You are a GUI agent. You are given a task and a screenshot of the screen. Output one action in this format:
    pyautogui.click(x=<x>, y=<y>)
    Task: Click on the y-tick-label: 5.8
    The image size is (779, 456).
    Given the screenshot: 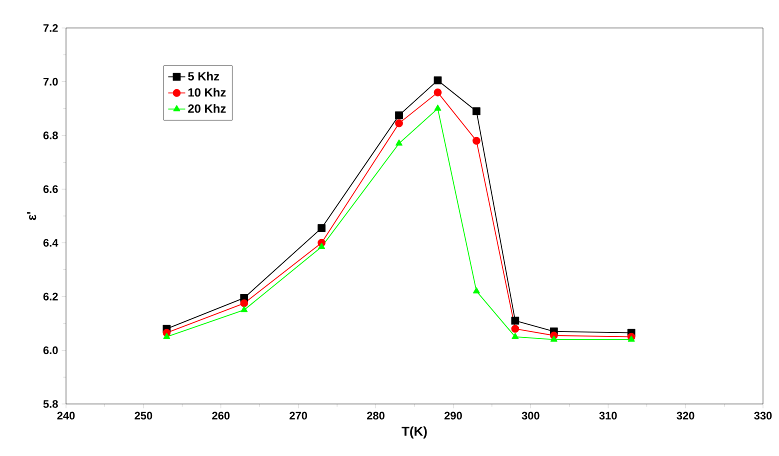 What is the action you would take?
    pyautogui.click(x=50, y=404)
    